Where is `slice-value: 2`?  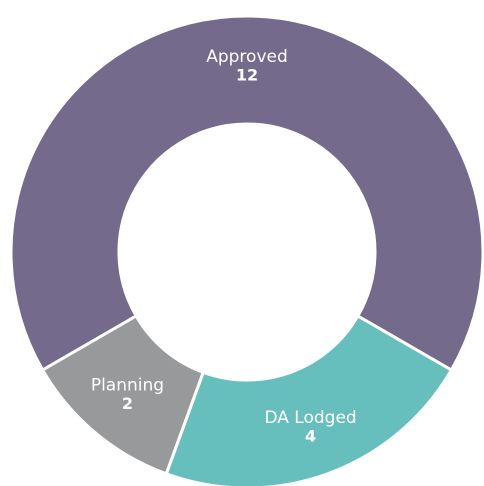 slice-value: 2 is located at coordinates (127, 403).